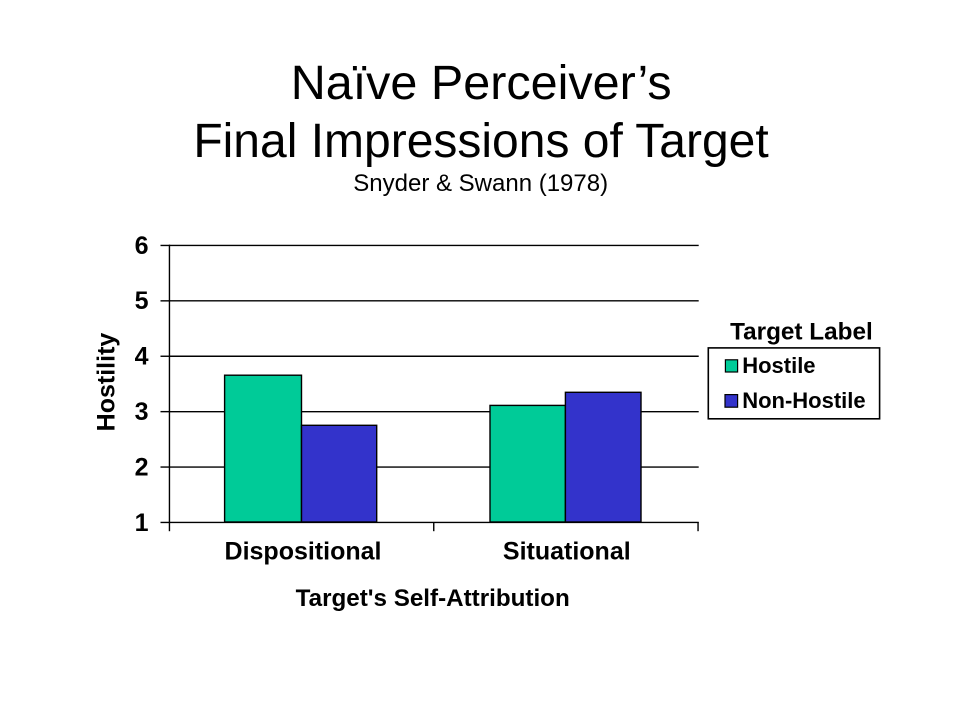  What do you see at coordinates (801, 332) in the screenshot?
I see `svg-text: Target Label` at bounding box center [801, 332].